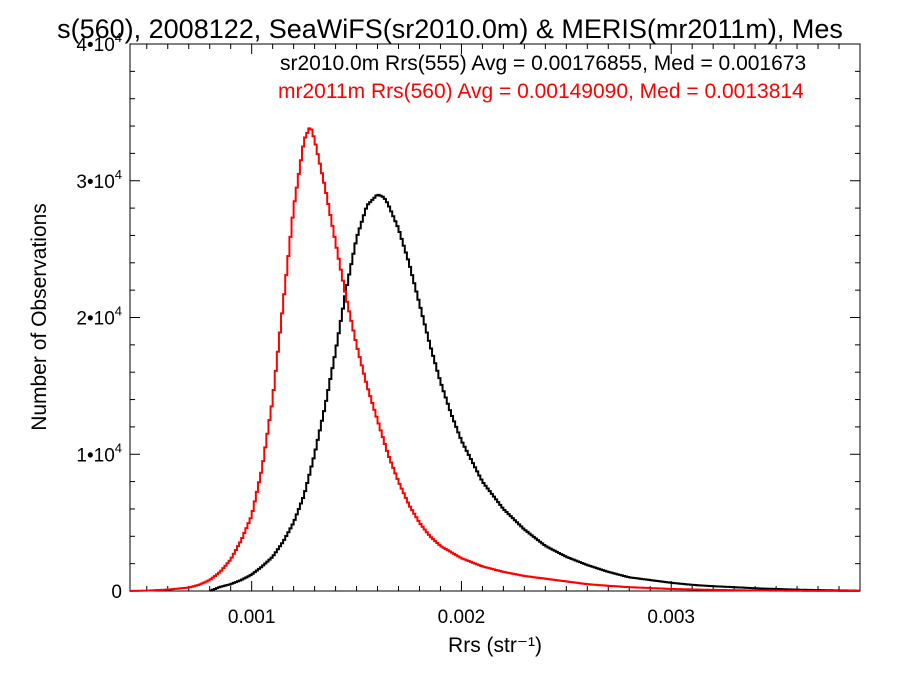 This screenshot has height=680, width=900. I want to click on y-tick-label: 0, so click(116, 592).